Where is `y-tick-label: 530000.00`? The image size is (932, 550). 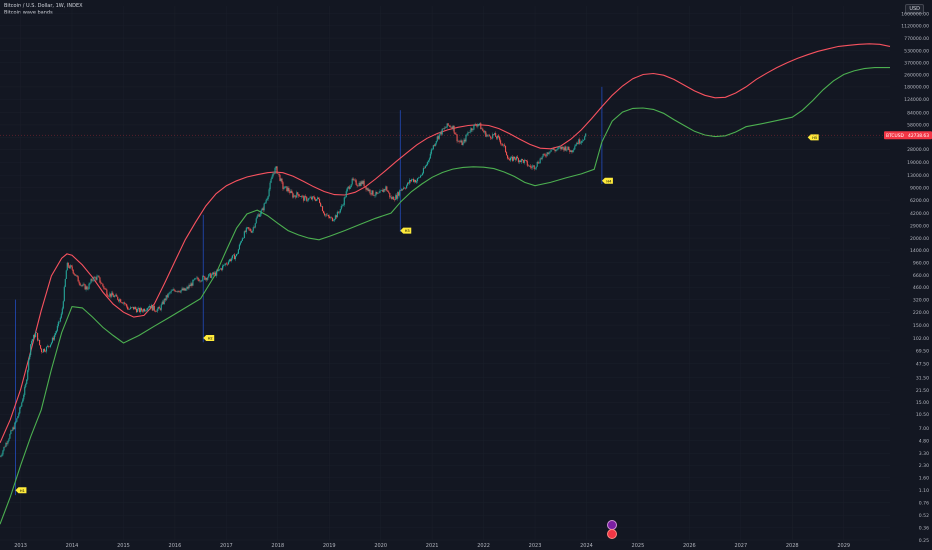 y-tick-label: 530000.00 is located at coordinates (916, 51).